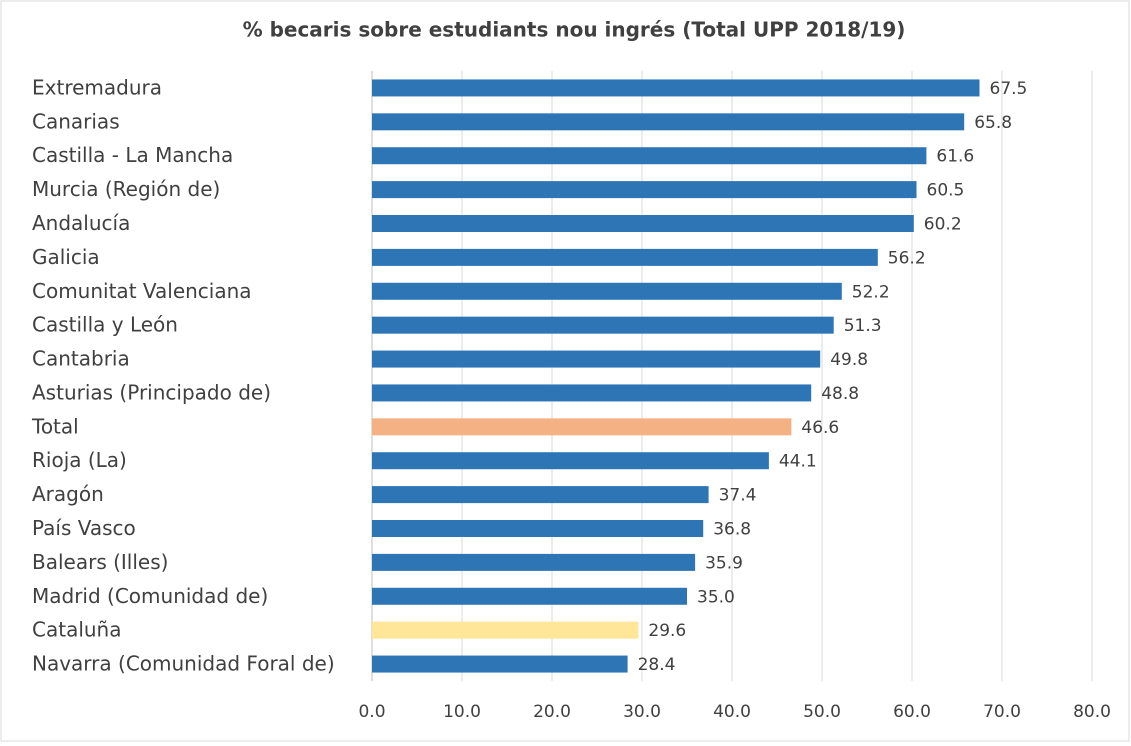 The width and height of the screenshot is (1131, 746). I want to click on y-tick-label: Cataluña, so click(76, 630).